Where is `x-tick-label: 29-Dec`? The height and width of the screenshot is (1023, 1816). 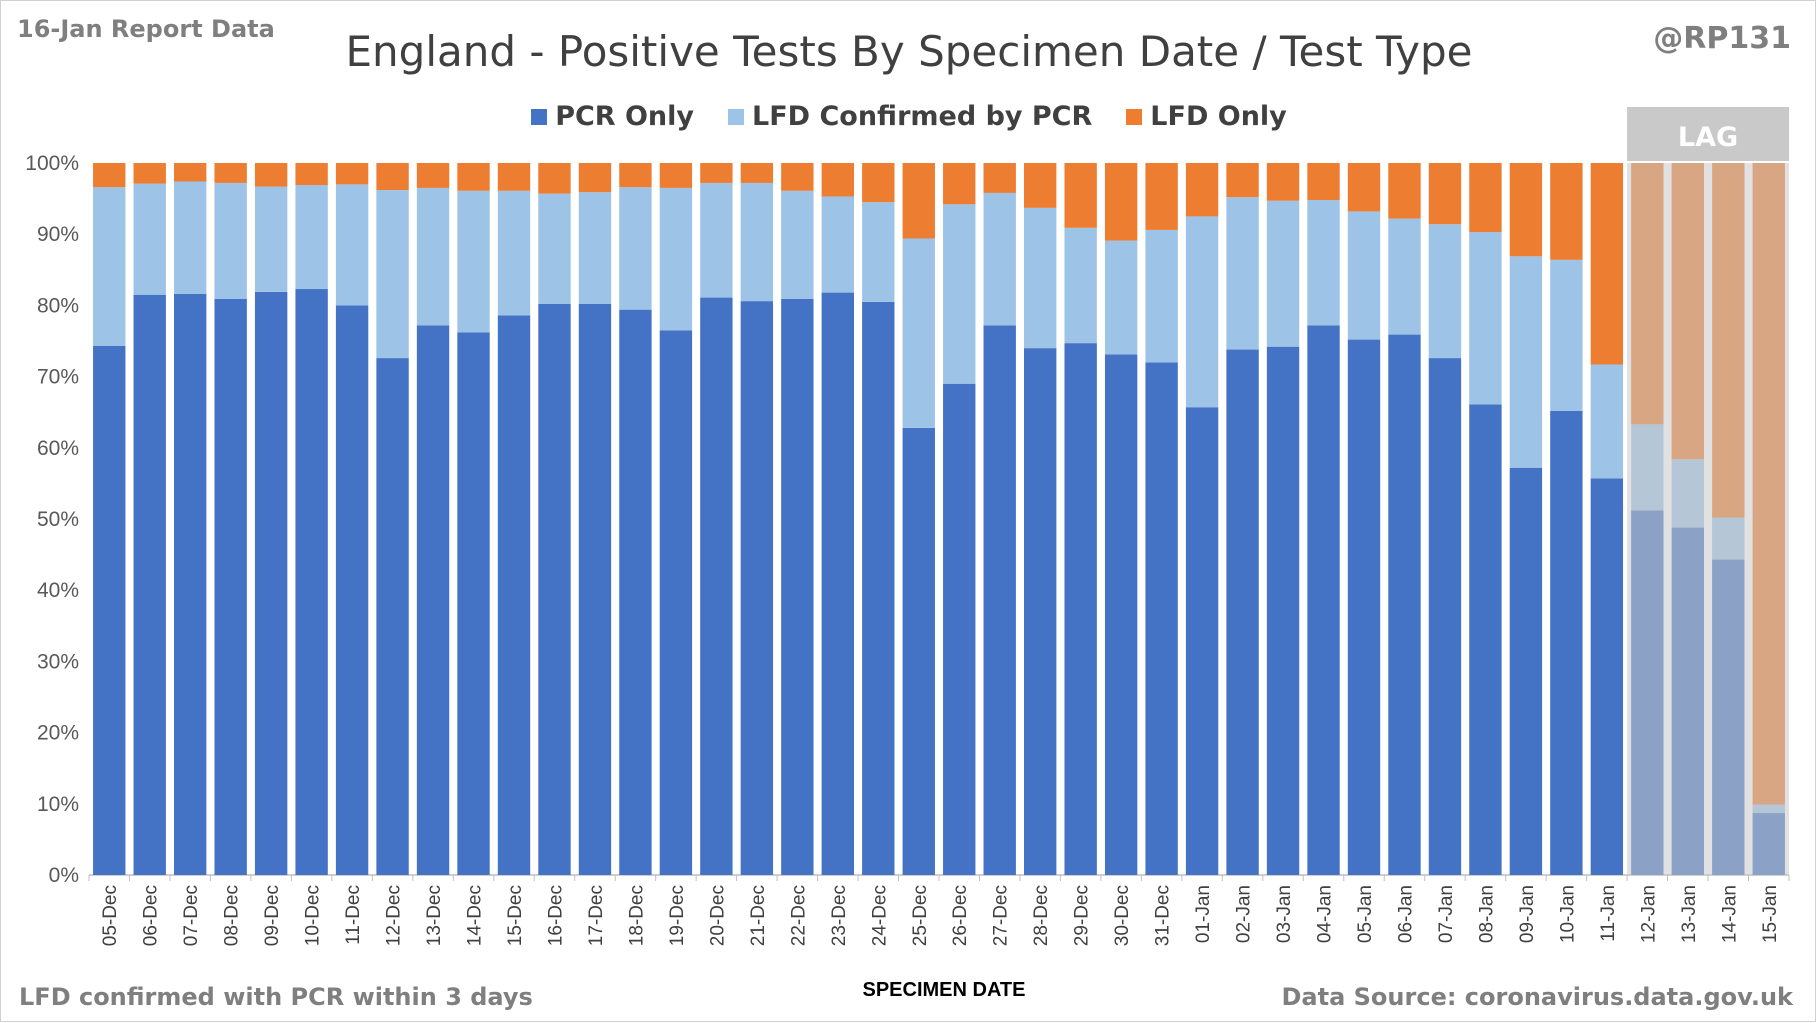
x-tick-label: 29-Dec is located at coordinates (1082, 915).